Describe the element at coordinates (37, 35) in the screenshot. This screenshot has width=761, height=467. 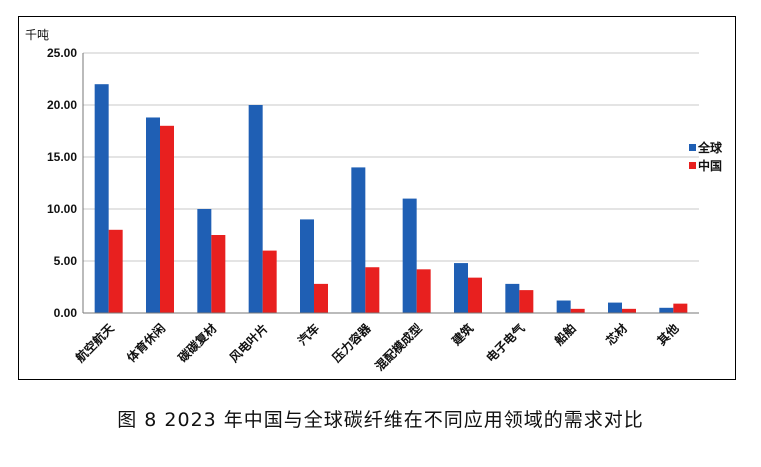
I see `y-axis-unit: 千吨` at that location.